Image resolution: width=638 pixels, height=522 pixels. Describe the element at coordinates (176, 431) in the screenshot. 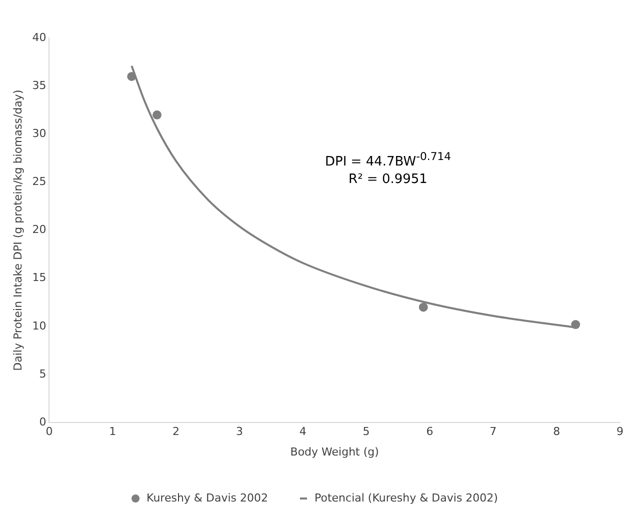

I see `x-tick-label: 2` at that location.